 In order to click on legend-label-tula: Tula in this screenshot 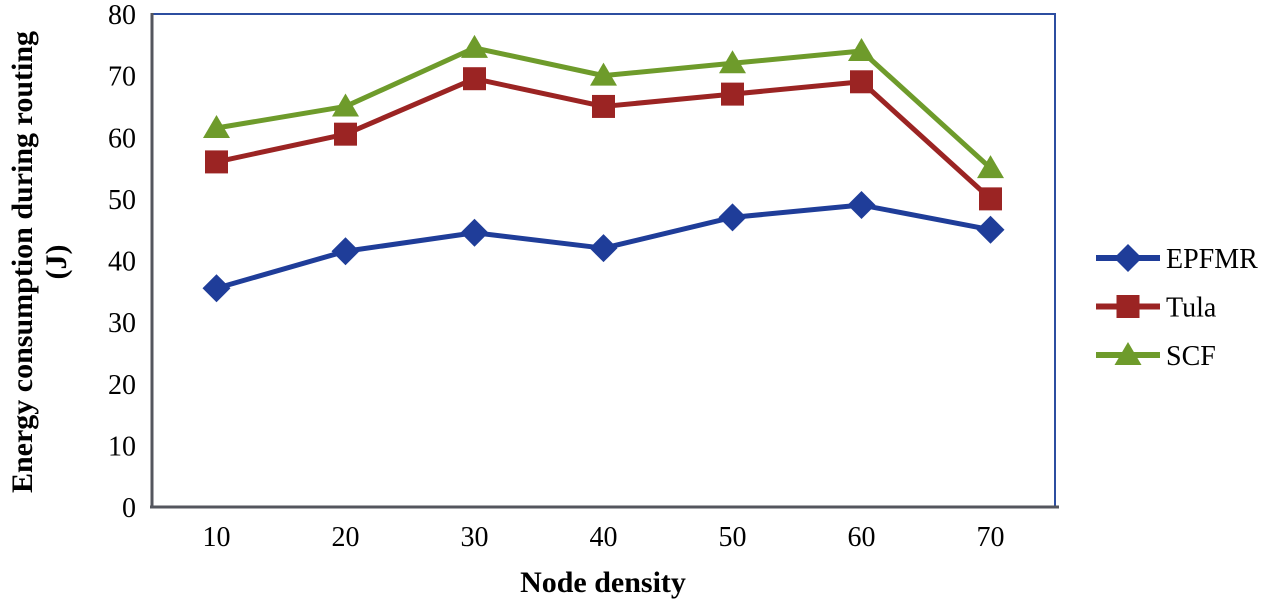, I will do `click(1191, 308)`.